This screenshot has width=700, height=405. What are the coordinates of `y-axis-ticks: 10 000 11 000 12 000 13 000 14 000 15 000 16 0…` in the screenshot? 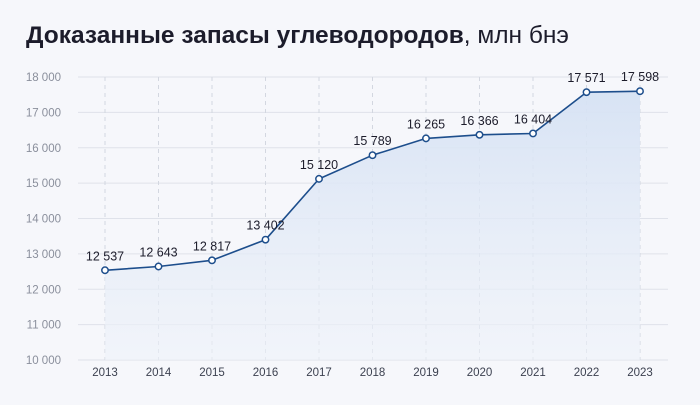 It's located at (43, 219).